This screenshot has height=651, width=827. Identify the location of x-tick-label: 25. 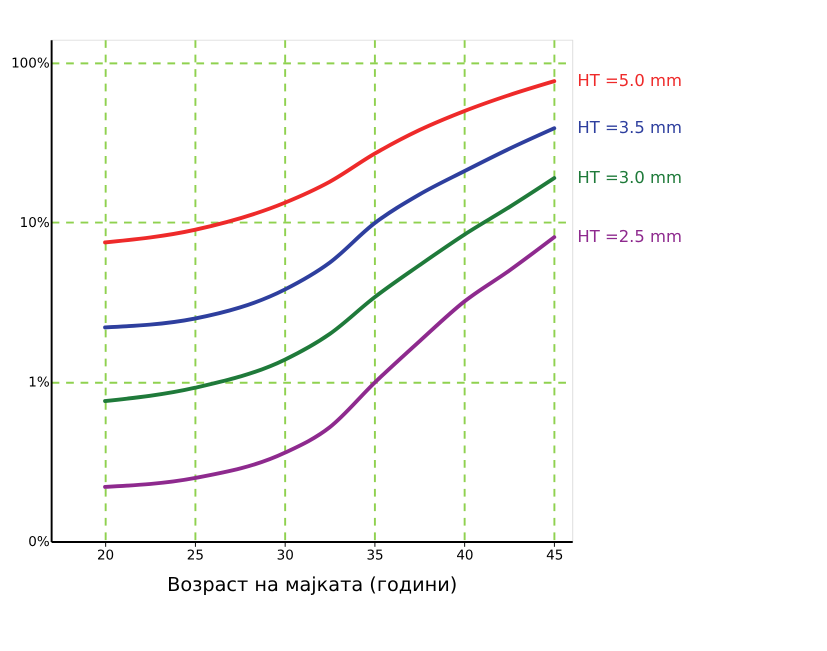
(195, 555).